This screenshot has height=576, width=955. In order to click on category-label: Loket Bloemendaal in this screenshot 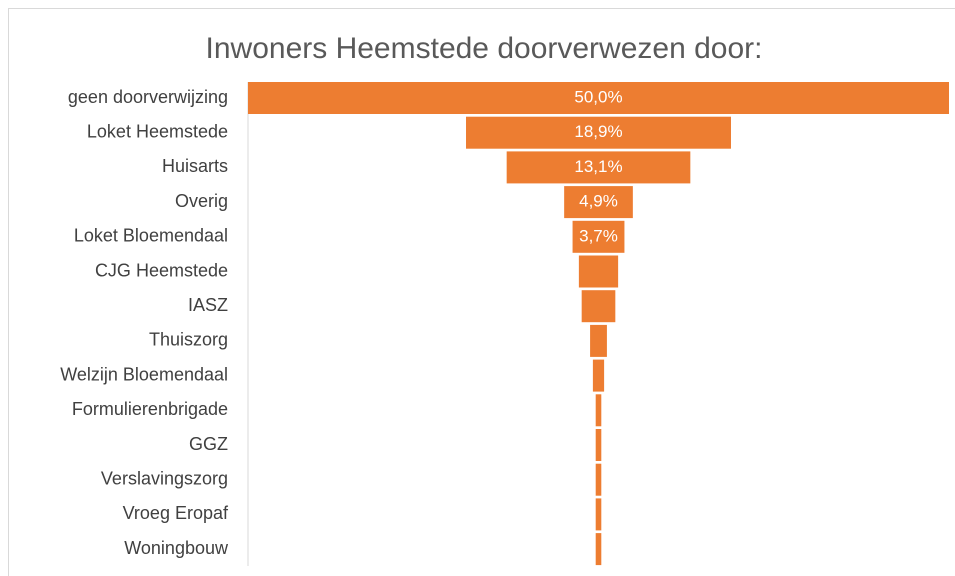, I will do `click(151, 236)`.